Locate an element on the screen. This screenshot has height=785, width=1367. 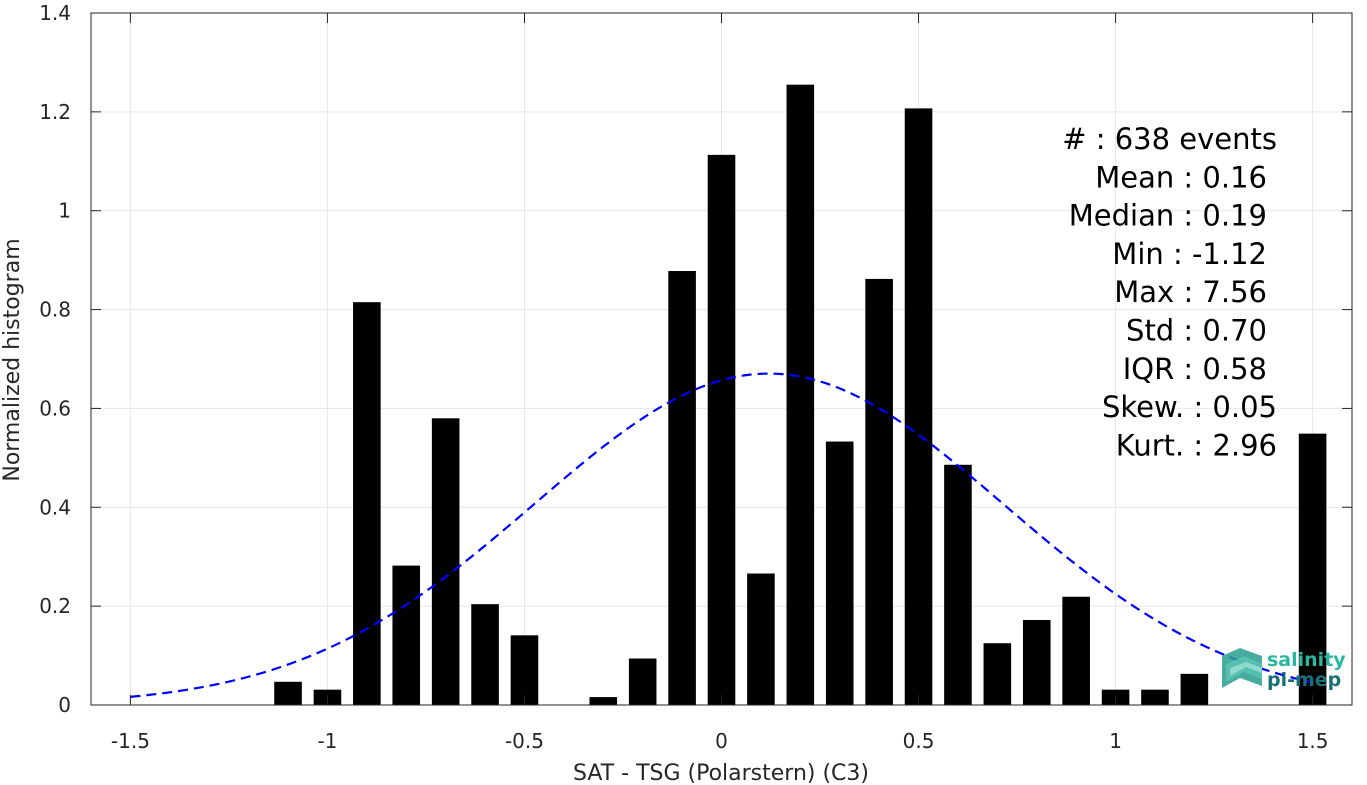
stat-line: Kurt. : 2.96 is located at coordinates (1196, 445).